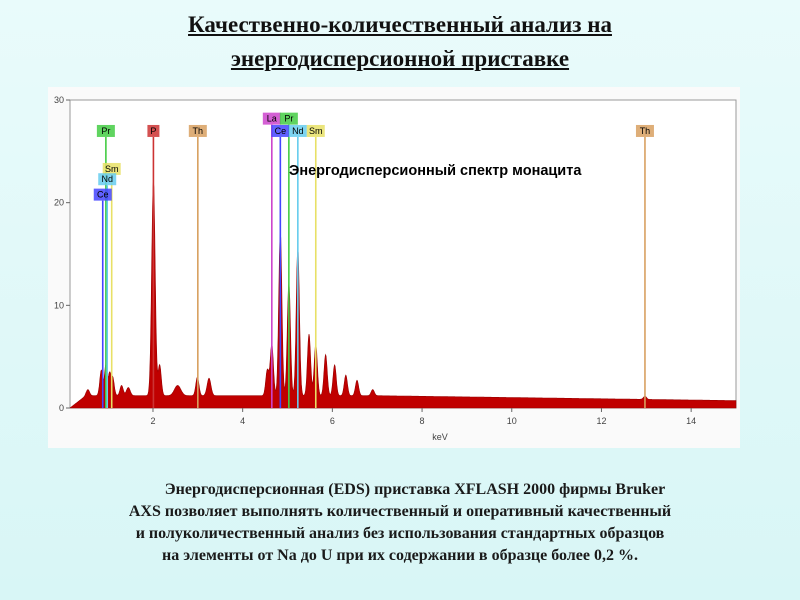 This screenshot has width=800, height=600. Describe the element at coordinates (691, 421) in the screenshot. I see `x-tick-label-14: 14` at that location.